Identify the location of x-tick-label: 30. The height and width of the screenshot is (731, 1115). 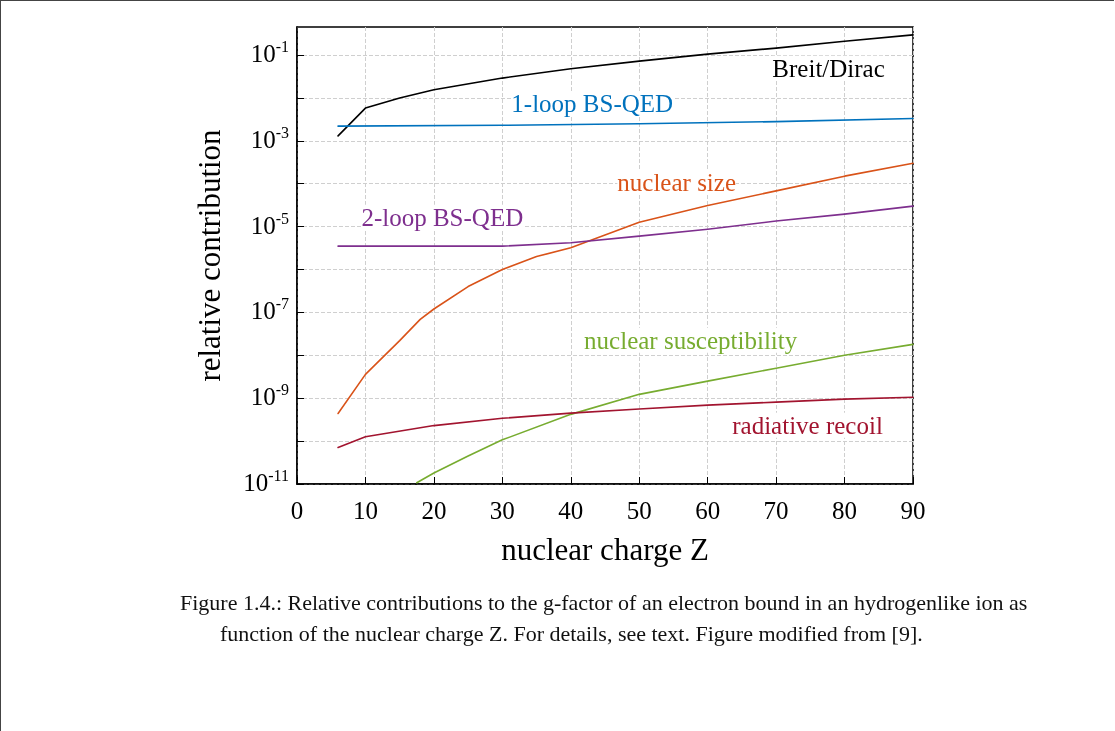
(502, 510).